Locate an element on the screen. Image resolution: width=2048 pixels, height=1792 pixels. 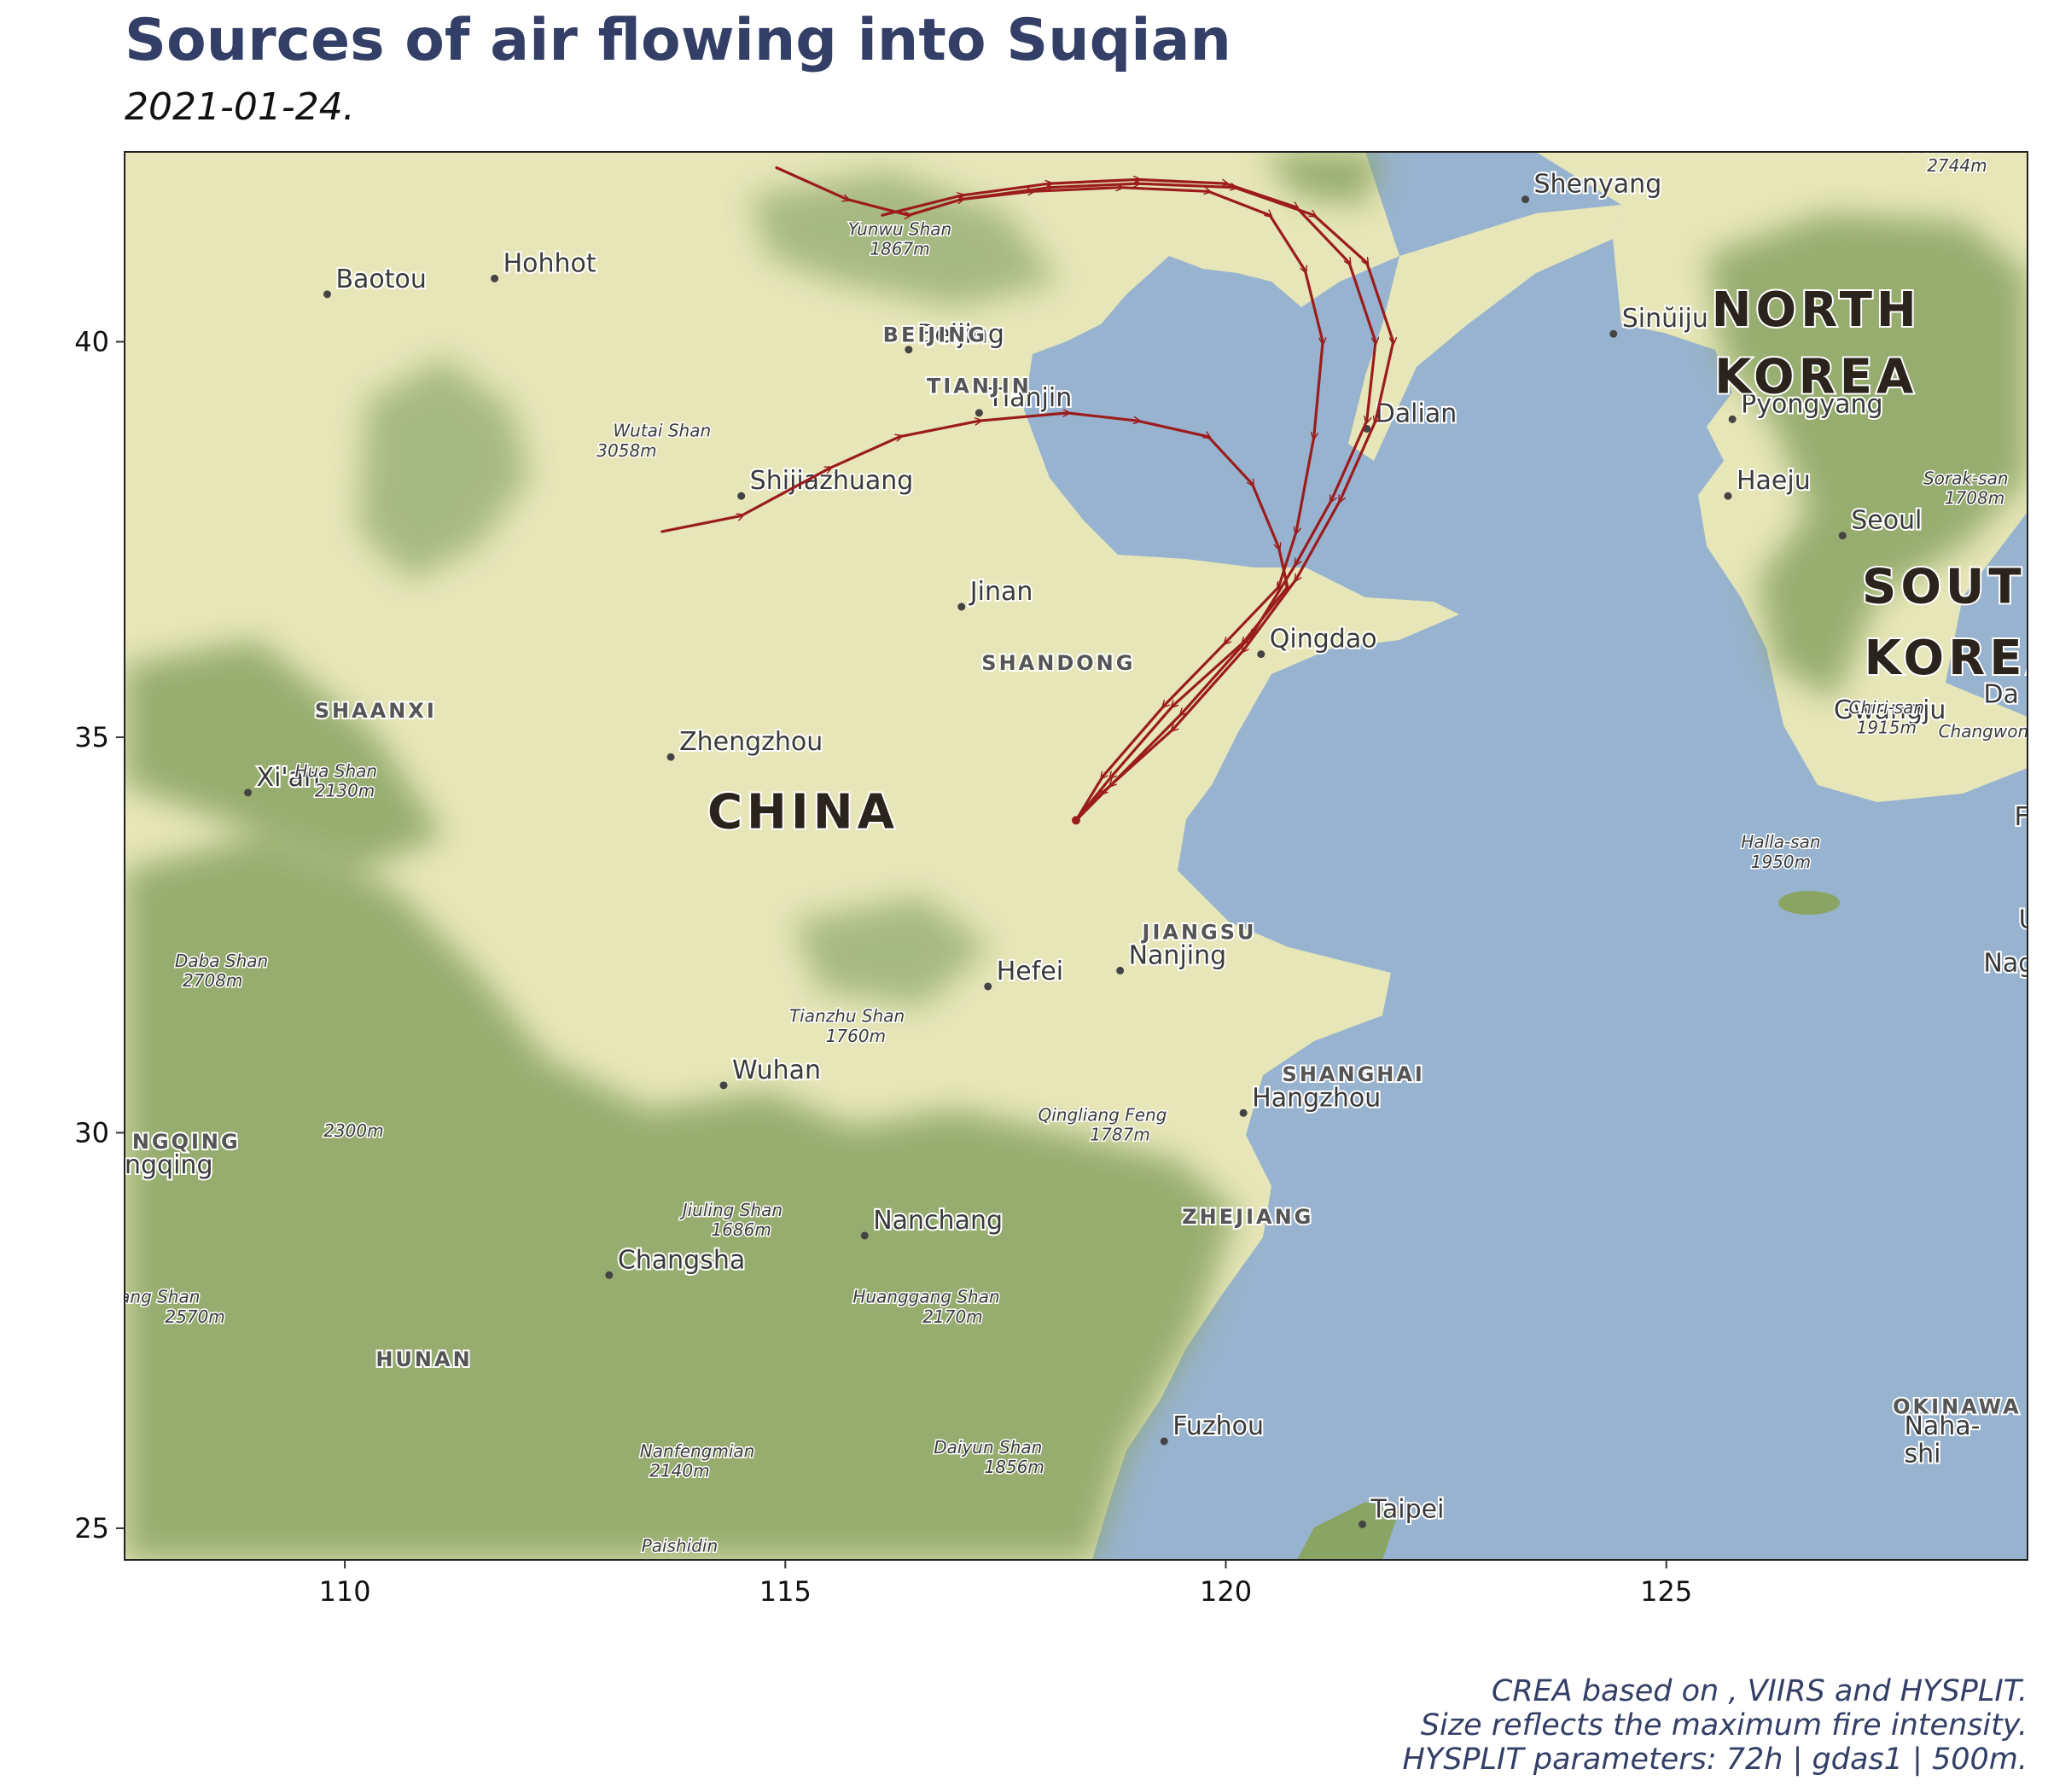
peak-label-1856m: 1856m is located at coordinates (1015, 1467).